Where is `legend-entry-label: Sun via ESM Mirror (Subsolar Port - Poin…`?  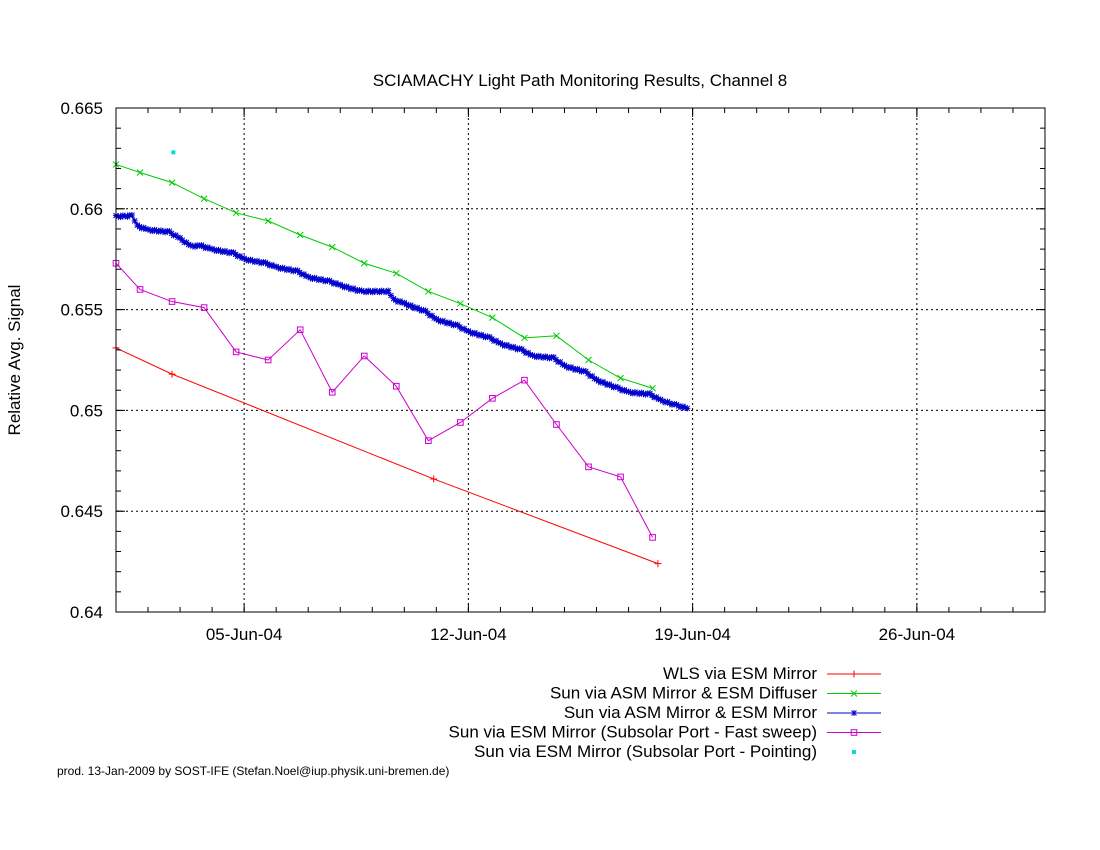
legend-entry-label: Sun via ESM Mirror (Subsolar Port - Poin… is located at coordinates (645, 751).